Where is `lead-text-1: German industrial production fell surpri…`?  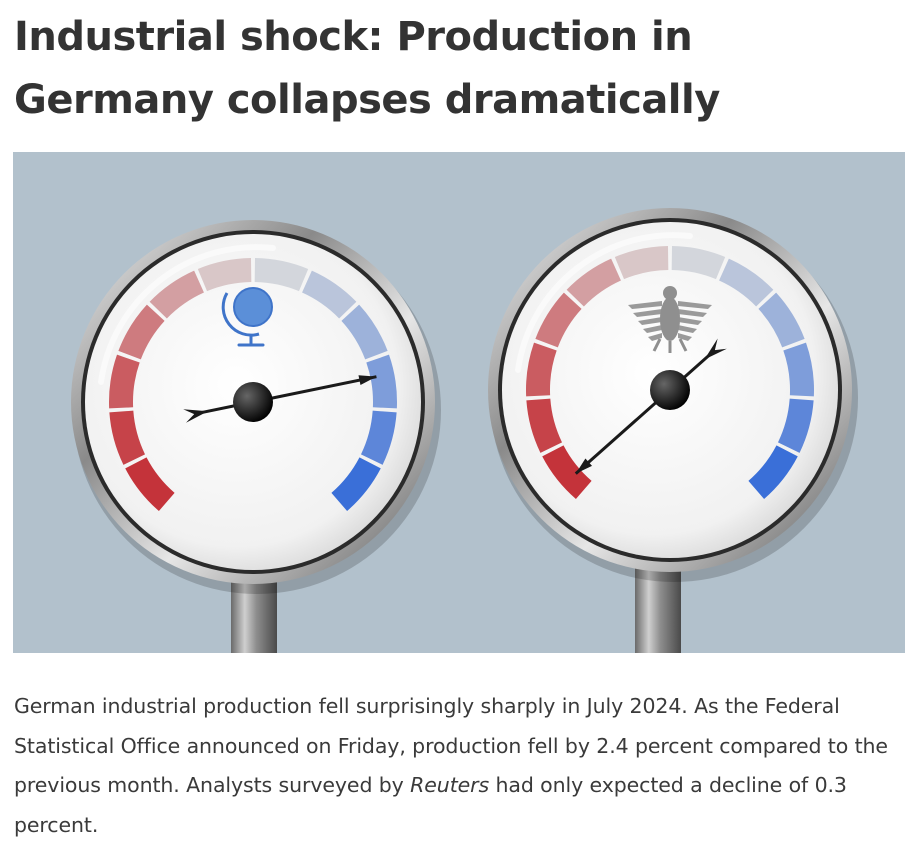
lead-text-1: German industrial production fell surpri… is located at coordinates (451, 745).